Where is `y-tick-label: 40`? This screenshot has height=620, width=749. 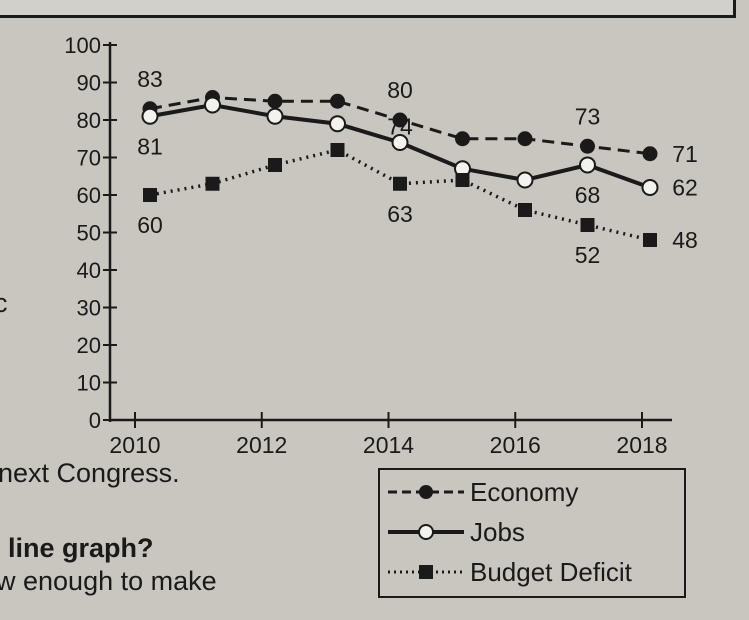
y-tick-label: 40 is located at coordinates (89, 270).